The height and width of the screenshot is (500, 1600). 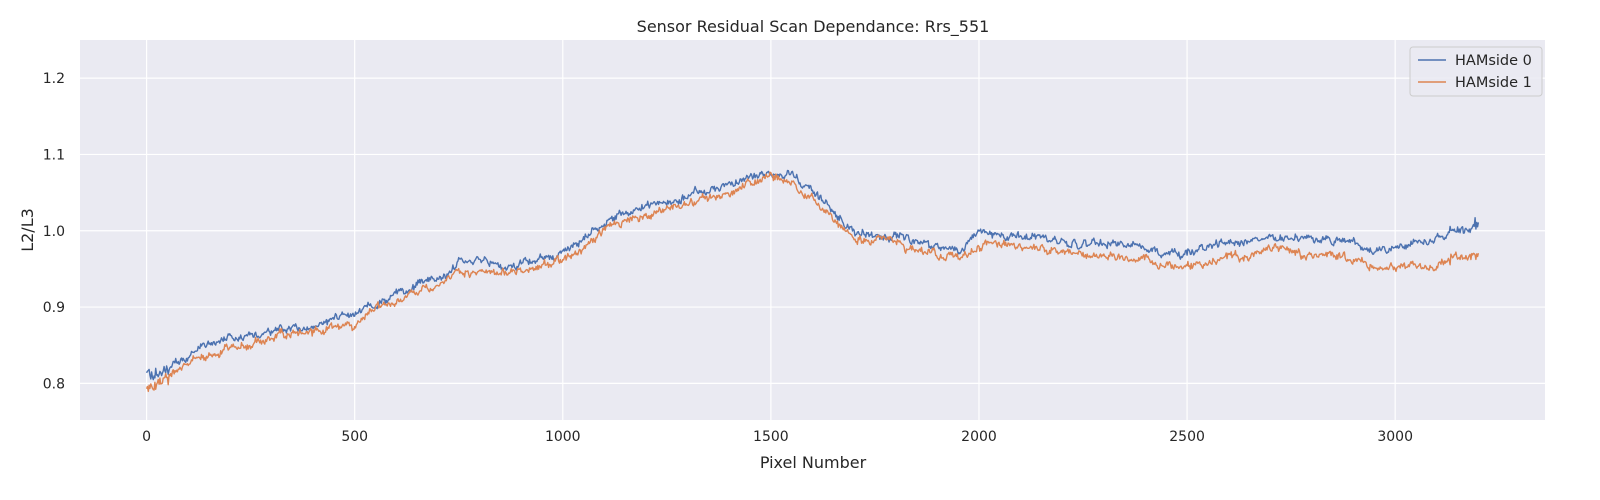 I want to click on x-tick-label: 500, so click(x=354, y=437).